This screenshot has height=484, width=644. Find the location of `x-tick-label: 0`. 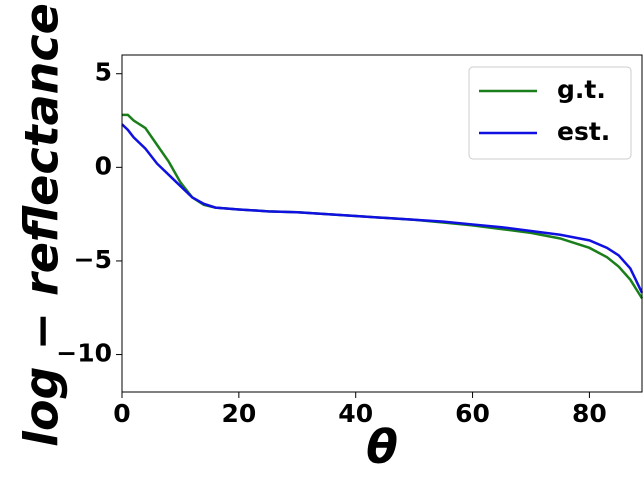

x-tick-label: 0 is located at coordinates (121, 413).